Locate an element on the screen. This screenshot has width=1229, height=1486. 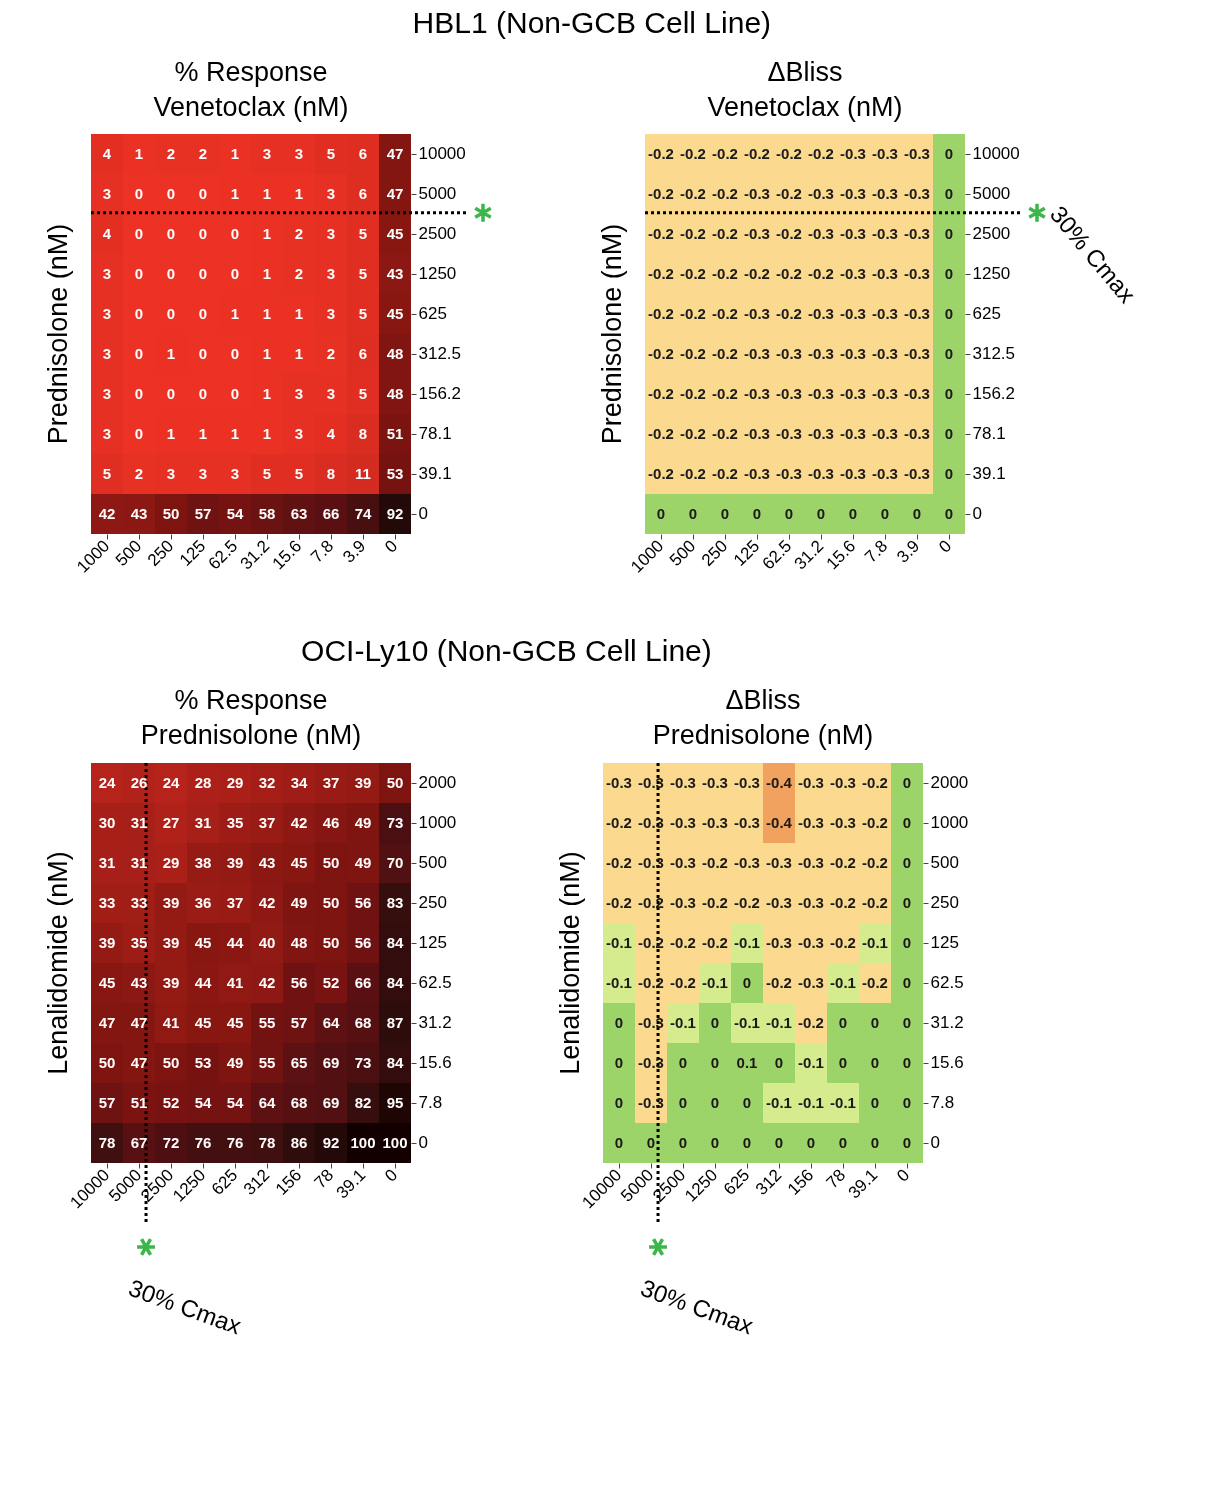
data-label: 68 is located at coordinates (299, 1102).